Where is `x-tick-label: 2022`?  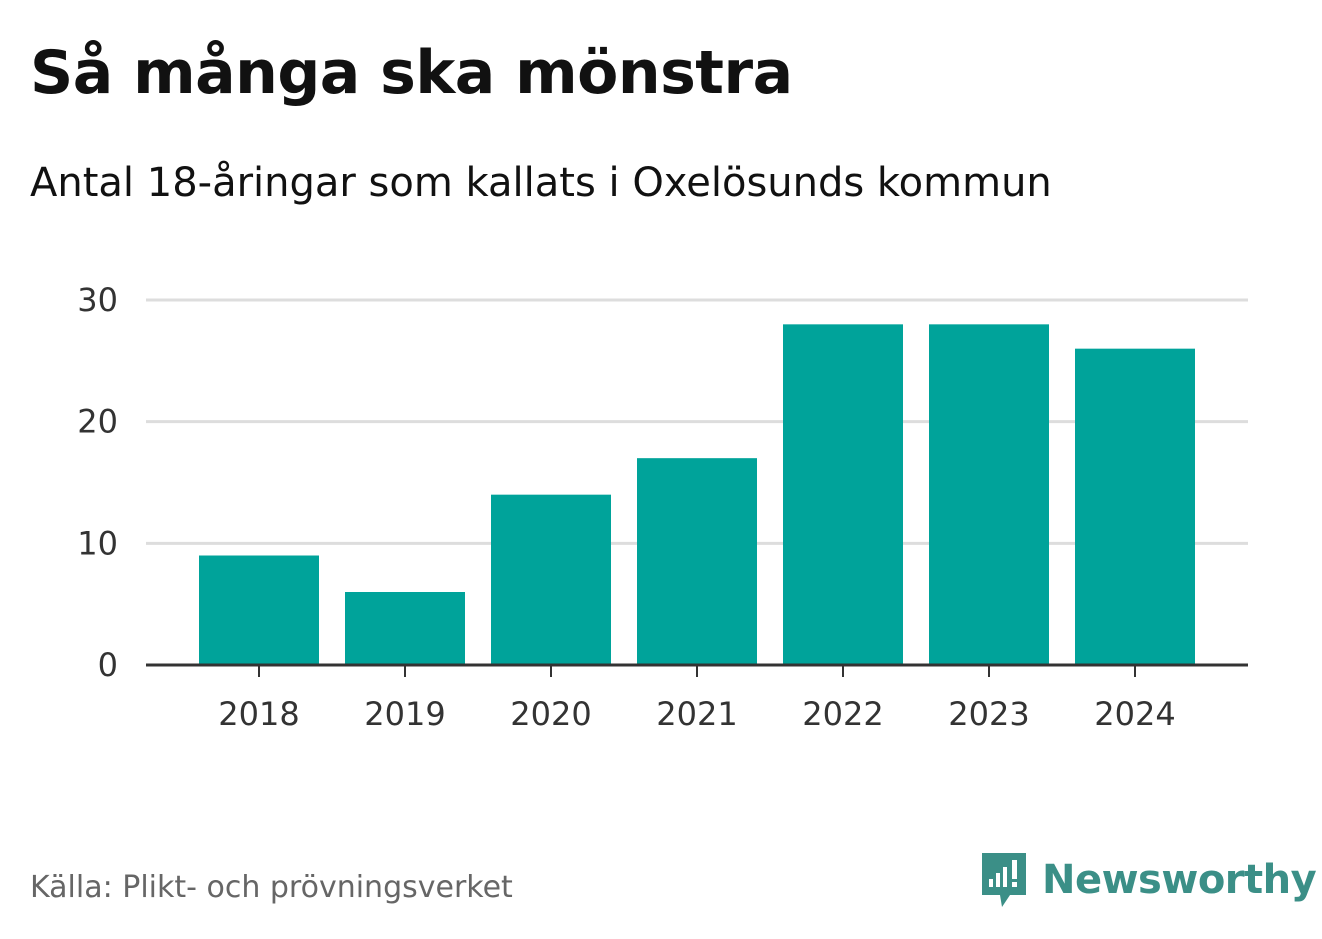
x-tick-label: 2022 is located at coordinates (842, 714).